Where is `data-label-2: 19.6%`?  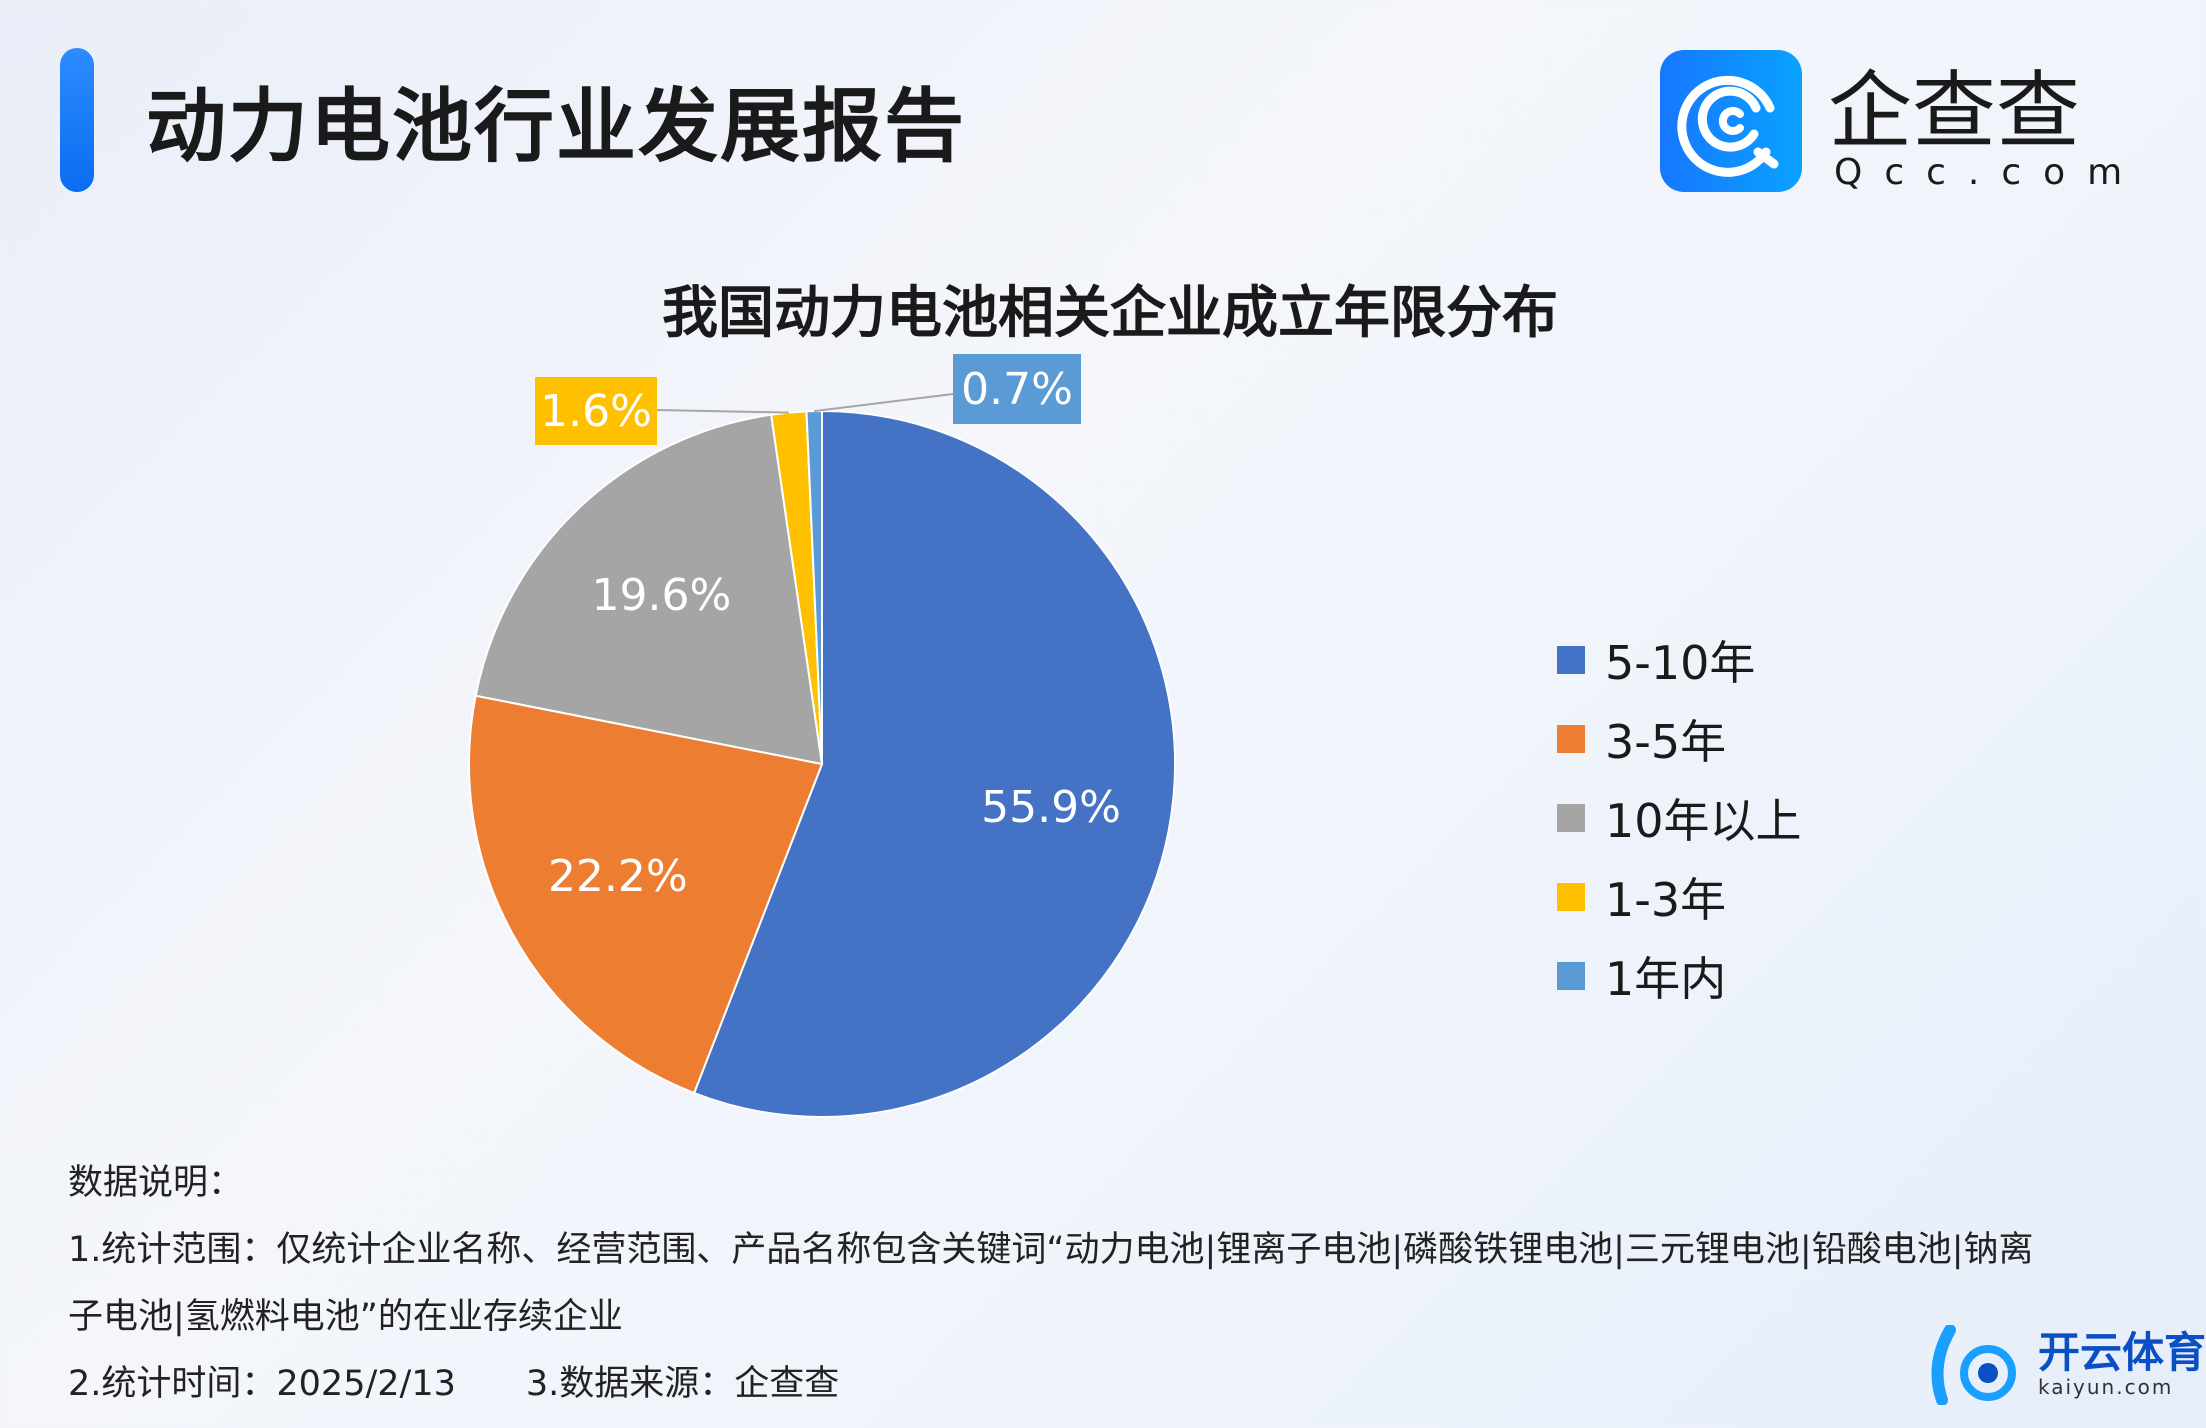 data-label-2: 19.6% is located at coordinates (662, 595).